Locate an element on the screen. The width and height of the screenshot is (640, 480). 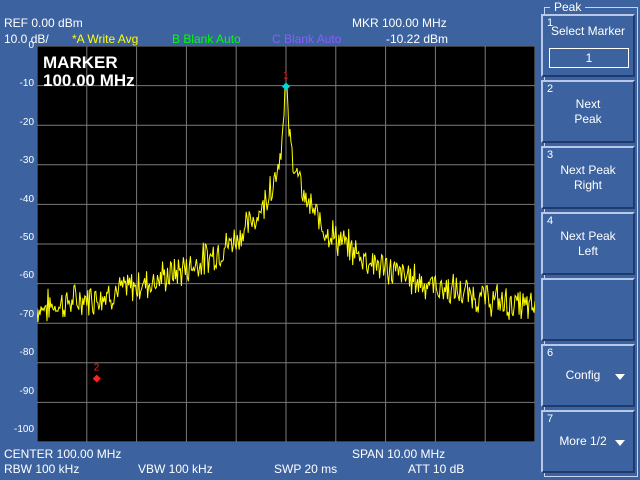
softkey-label: Config is located at coordinates (583, 375).